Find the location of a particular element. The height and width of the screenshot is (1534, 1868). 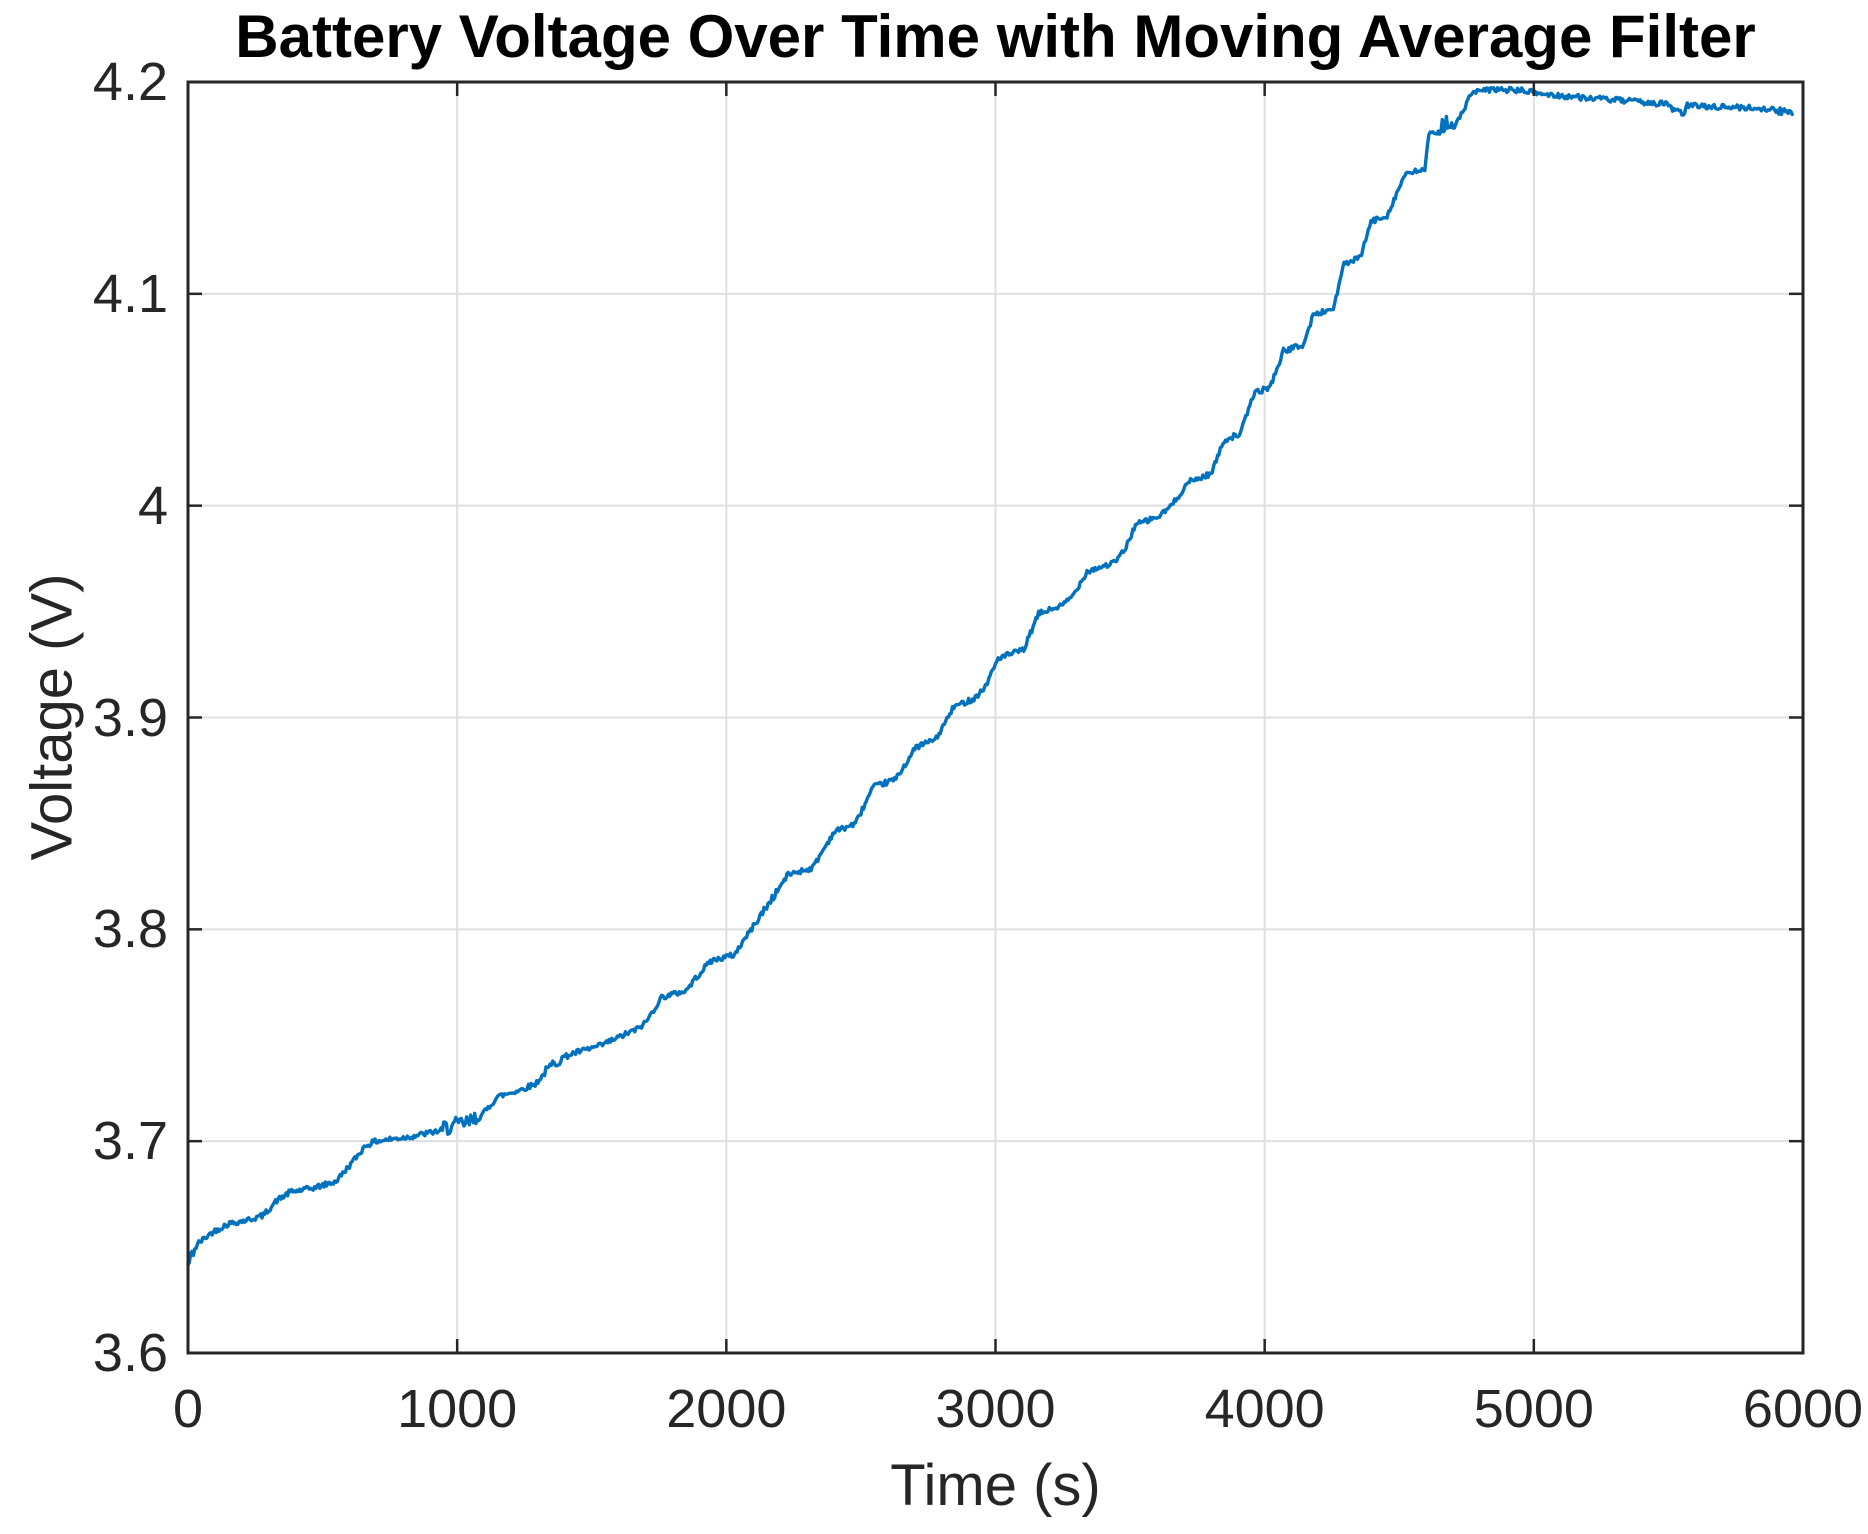

y-tick-label: 3.7 is located at coordinates (130, 1141).